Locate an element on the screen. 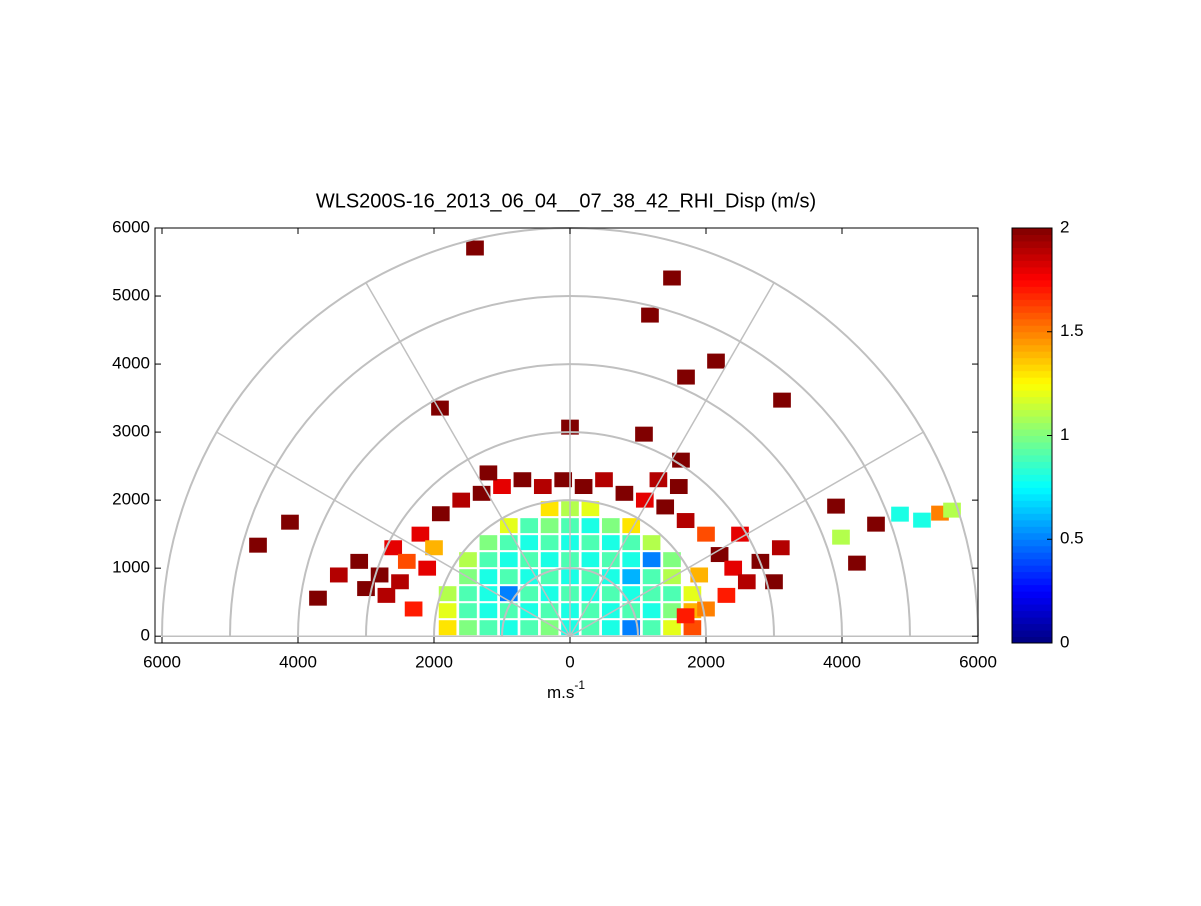  colorbar: 0 0.5 1 1.5 2 is located at coordinates (1047, 434).